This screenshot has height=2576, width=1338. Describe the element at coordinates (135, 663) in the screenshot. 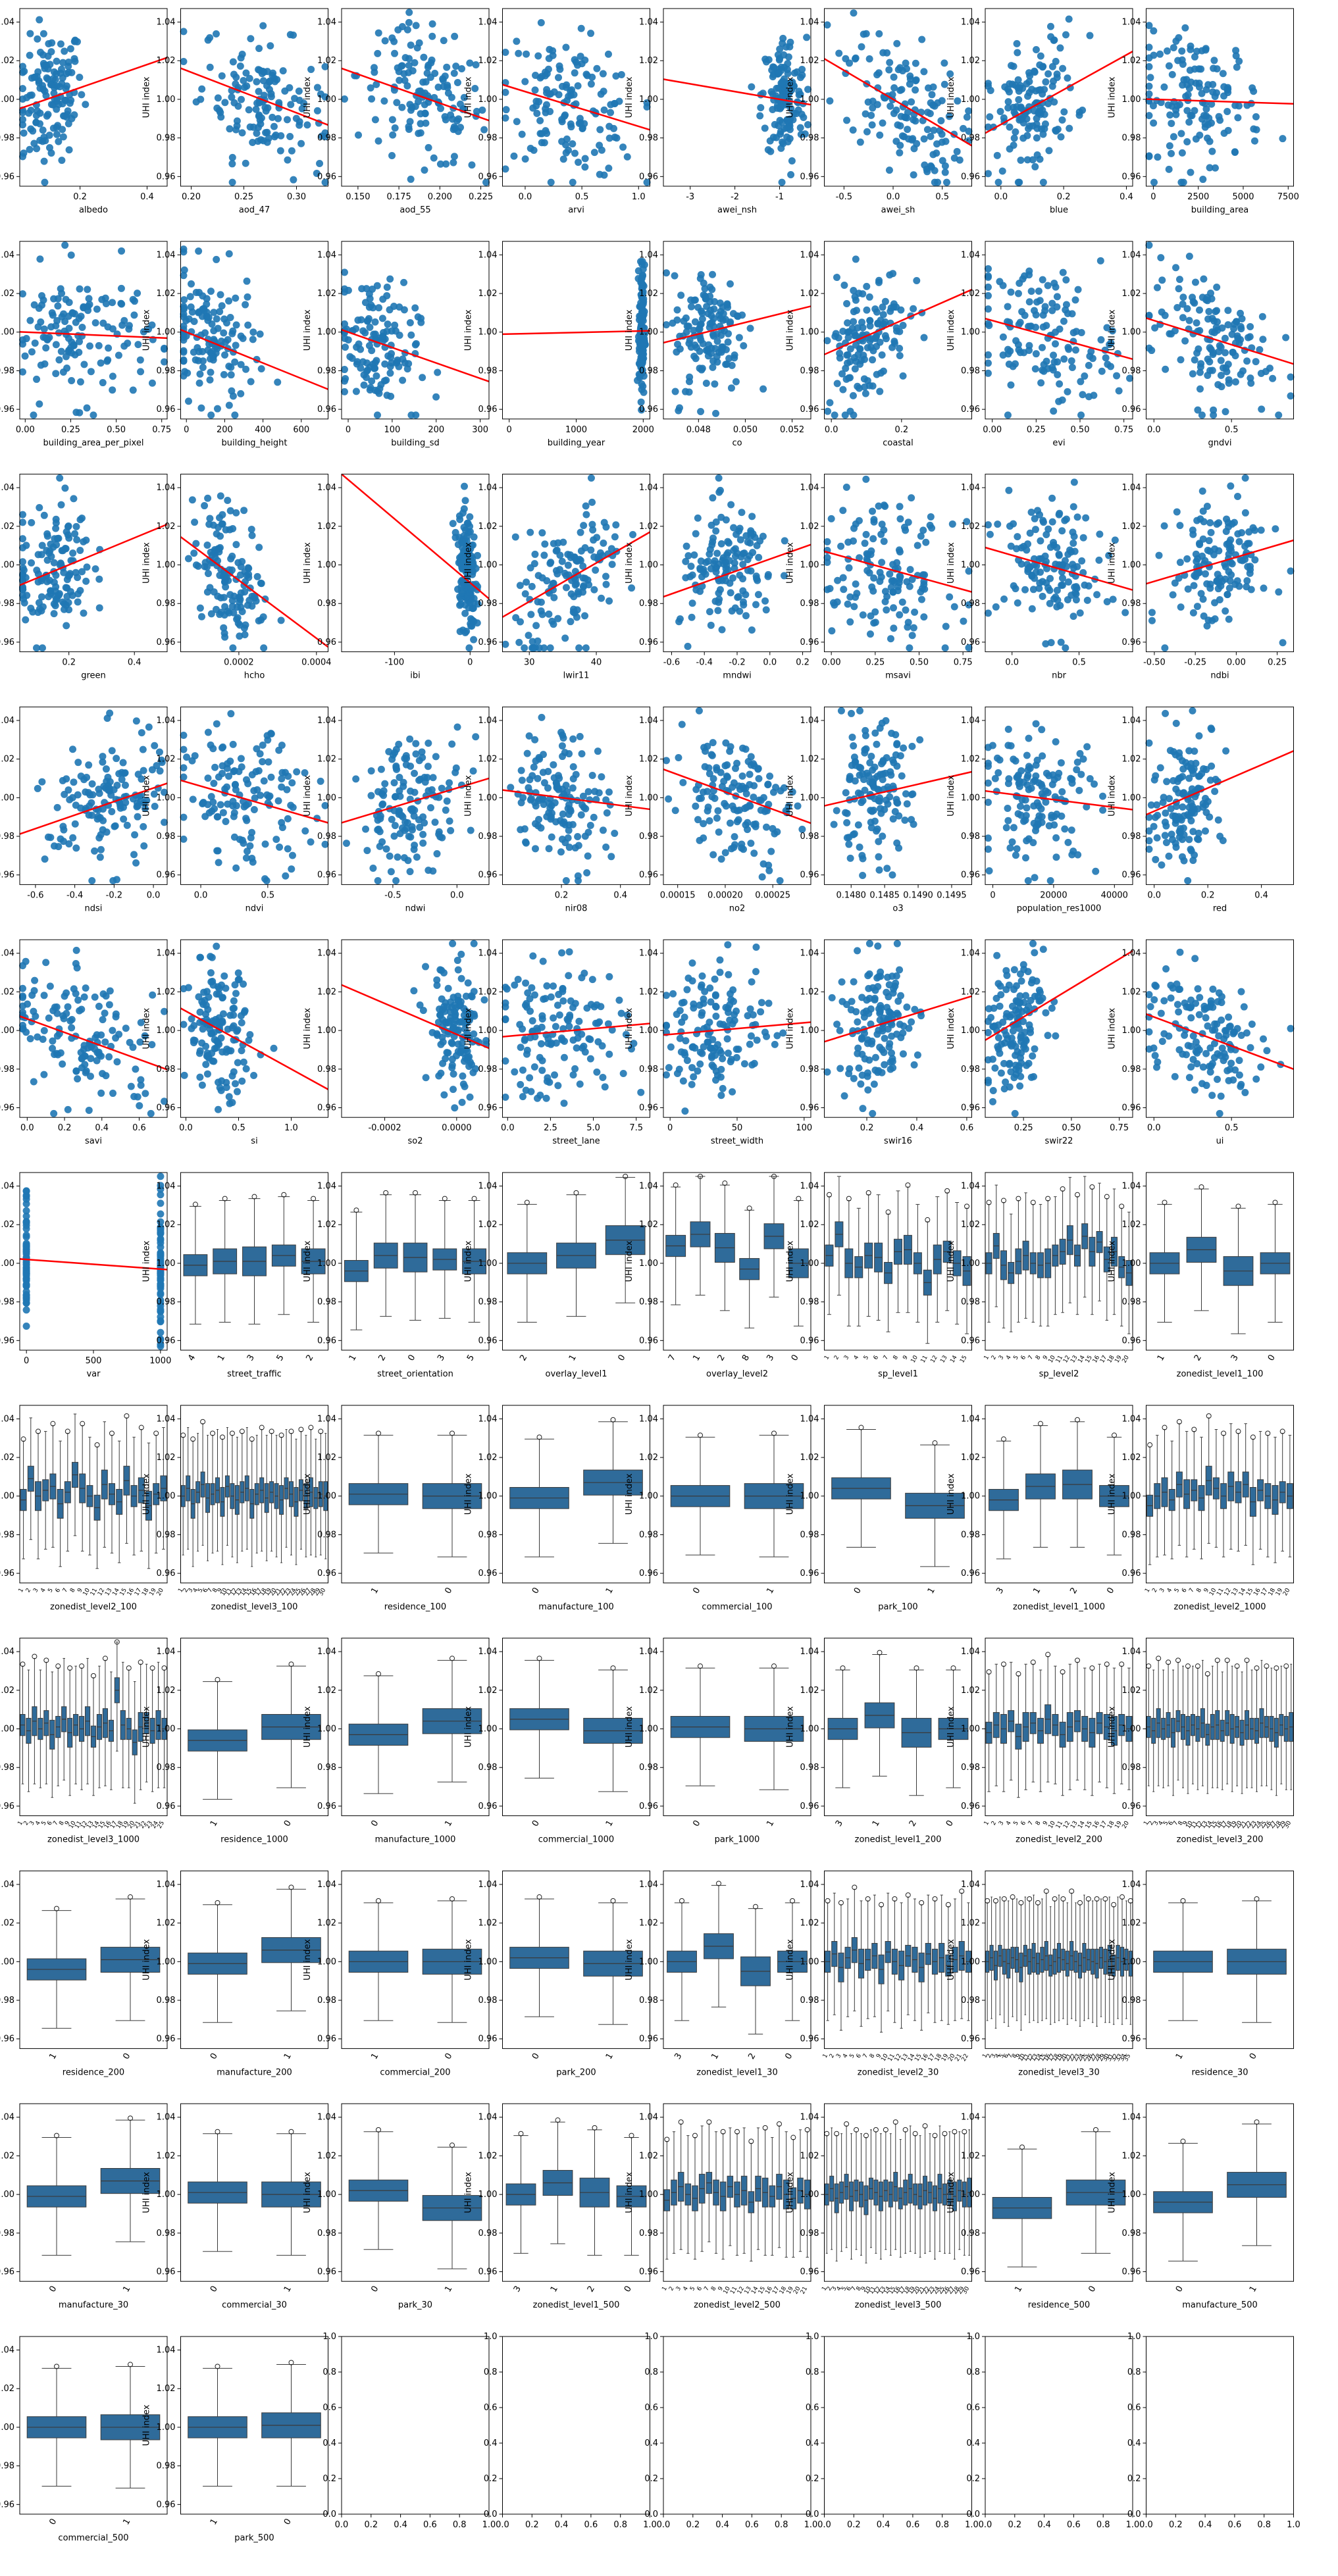

I see `x-tick-label: 0.4` at that location.